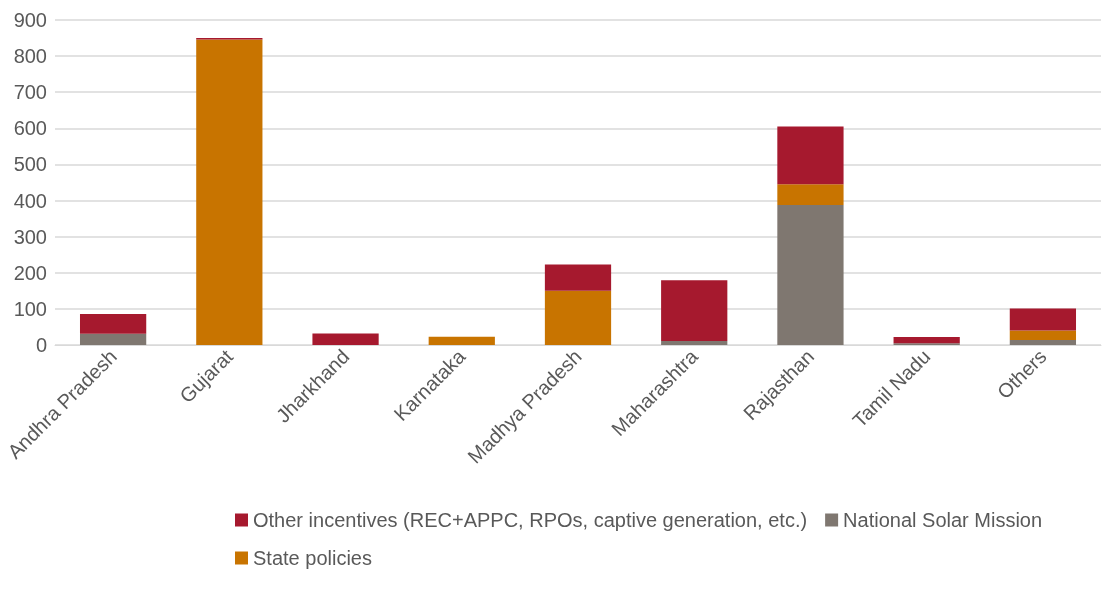  What do you see at coordinates (30, 56) in the screenshot?
I see `y-tick-label: 800` at bounding box center [30, 56].